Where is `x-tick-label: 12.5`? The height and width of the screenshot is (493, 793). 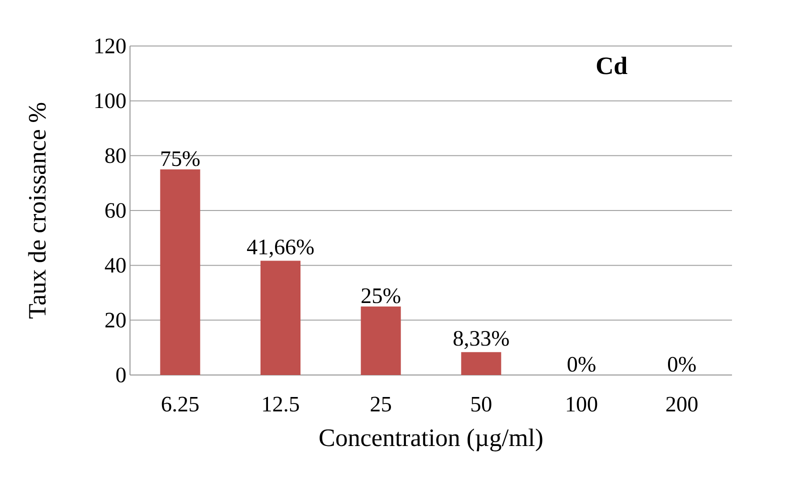
x-tick-label: 12.5 is located at coordinates (281, 404).